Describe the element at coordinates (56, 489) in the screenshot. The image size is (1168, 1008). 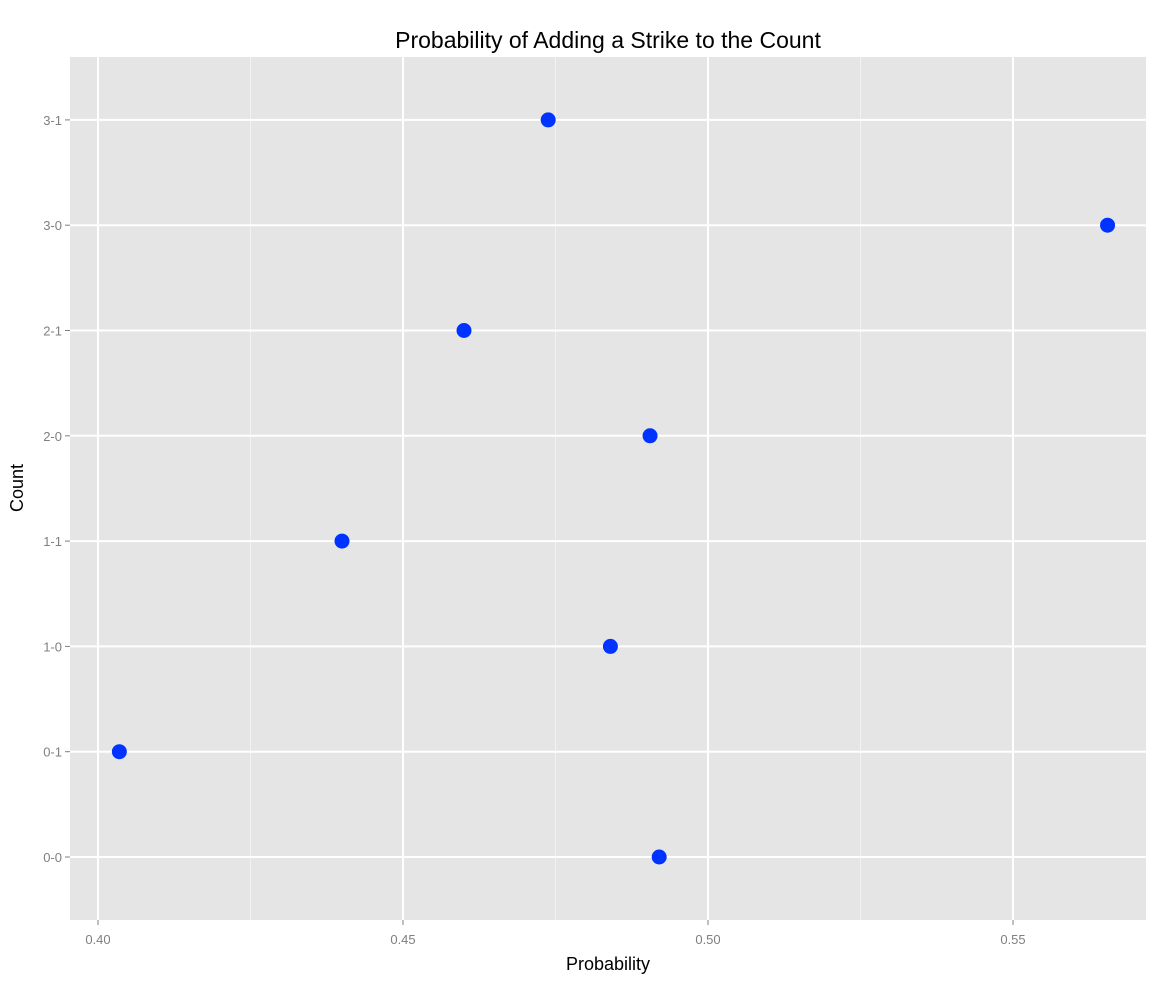
I see `y-axis-ticks: 0-0 0-1 1-0 1-1 2-0 2-1 3-0 3-1` at that location.